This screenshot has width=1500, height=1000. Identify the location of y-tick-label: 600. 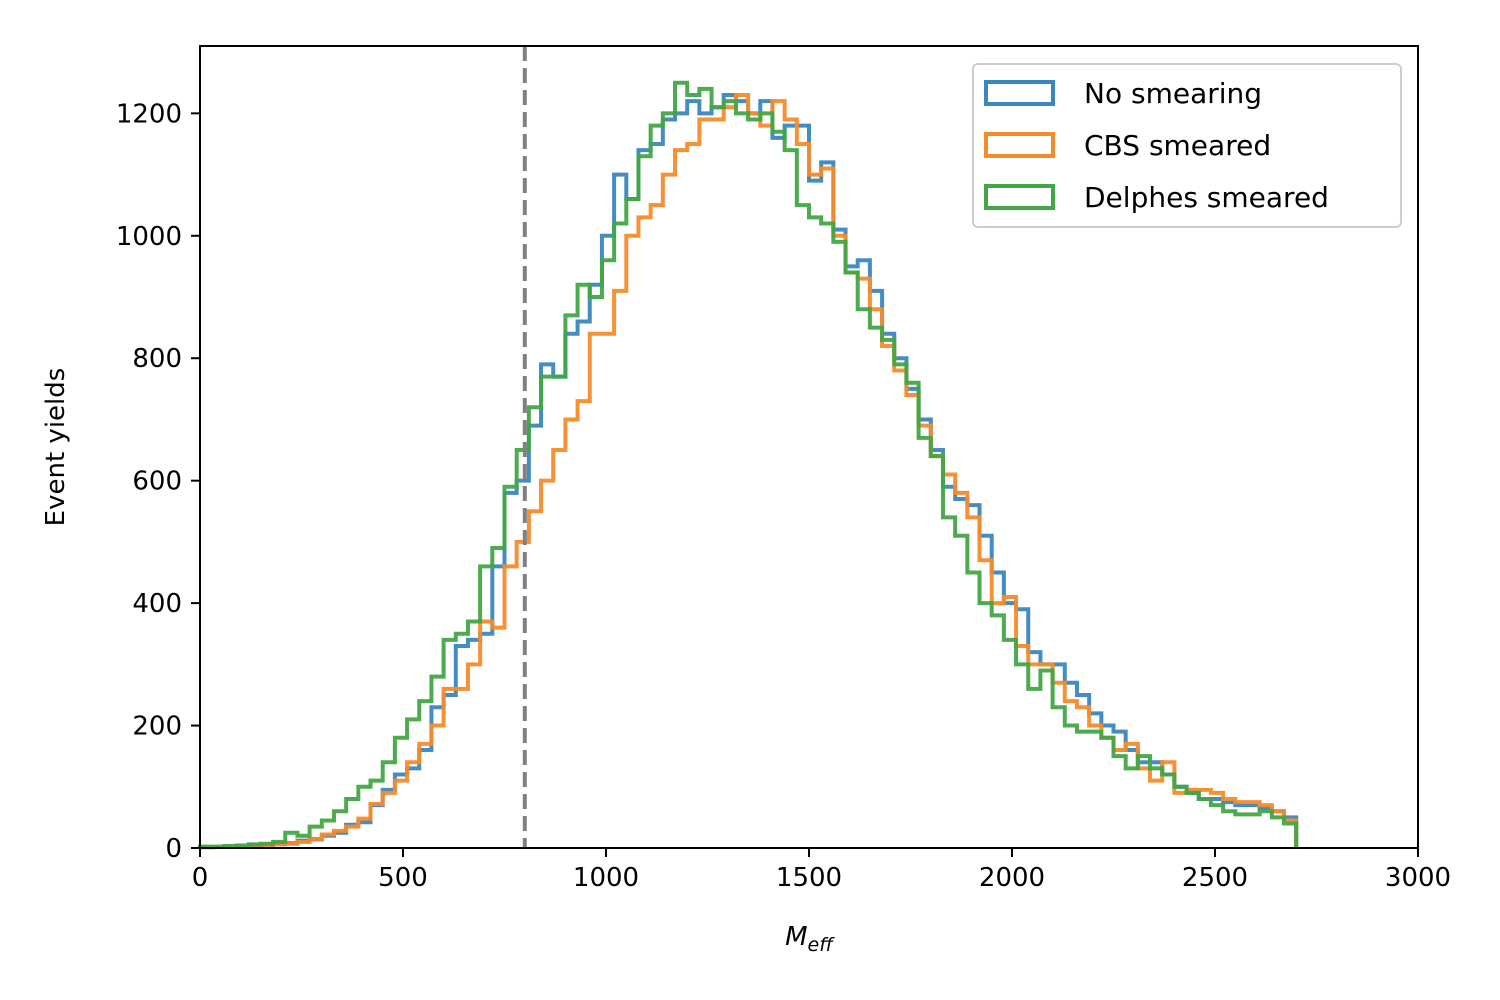
(157, 482).